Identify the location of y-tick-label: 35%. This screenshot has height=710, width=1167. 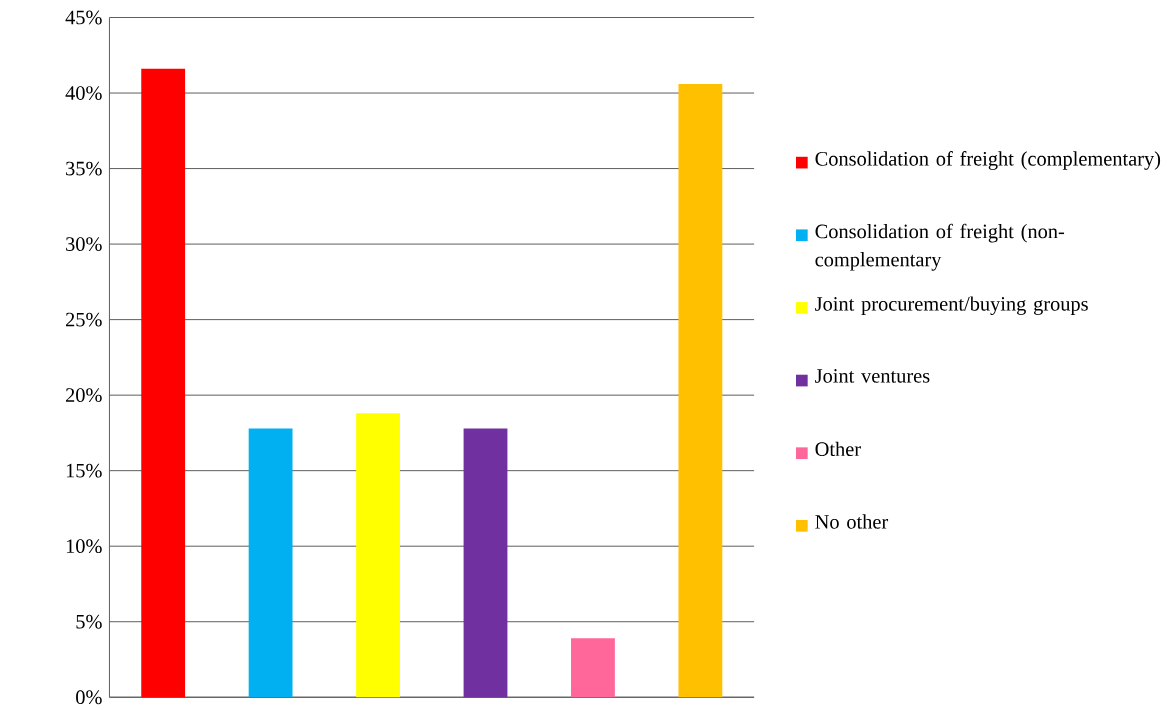
(84, 168).